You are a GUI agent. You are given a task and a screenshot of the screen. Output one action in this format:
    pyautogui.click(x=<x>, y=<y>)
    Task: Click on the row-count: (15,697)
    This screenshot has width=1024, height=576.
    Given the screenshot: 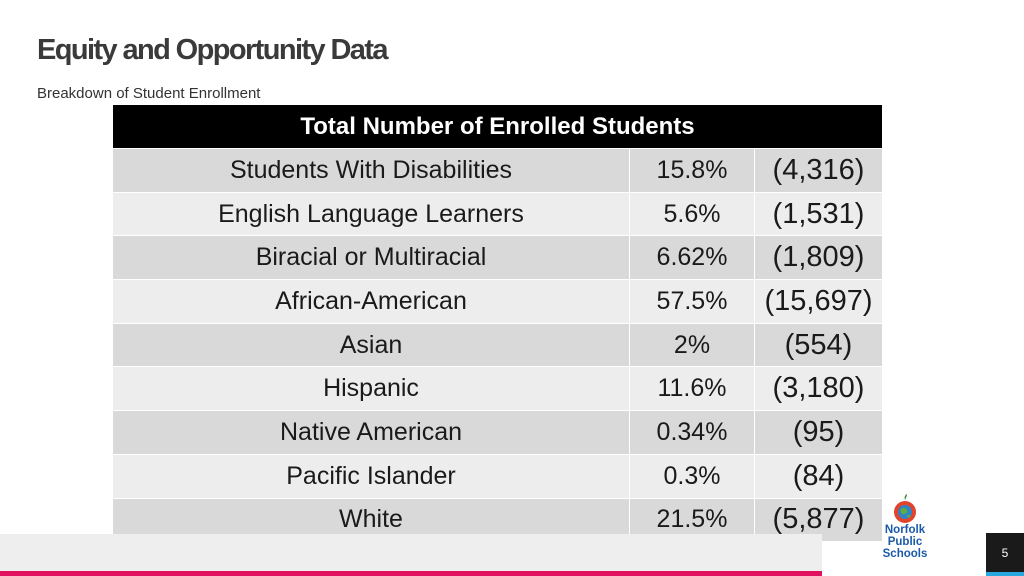 What is the action you would take?
    pyautogui.click(x=818, y=300)
    